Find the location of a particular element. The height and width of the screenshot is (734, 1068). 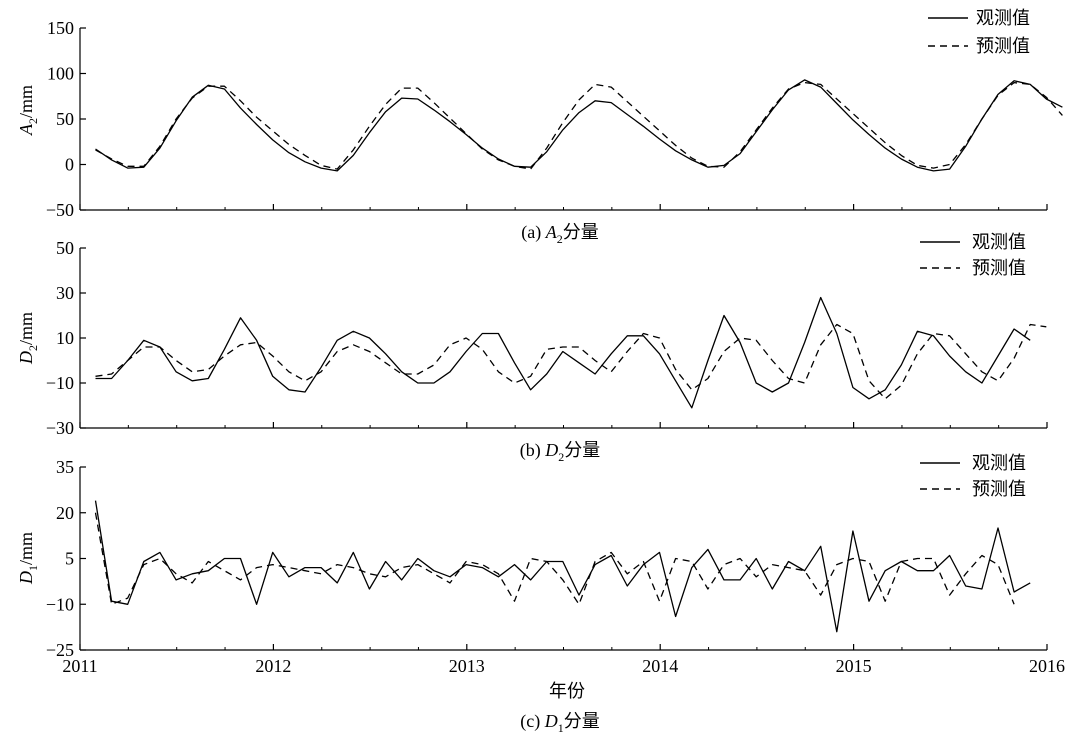

x-axis-label: 年份 is located at coordinates (567, 691).